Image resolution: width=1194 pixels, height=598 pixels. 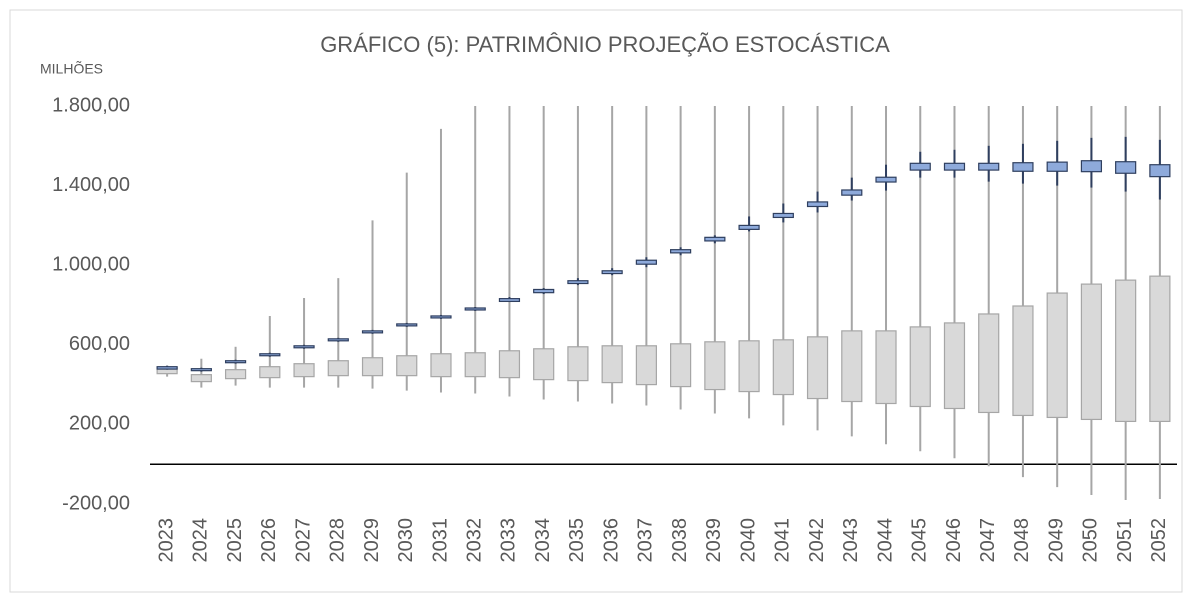 What do you see at coordinates (99, 344) in the screenshot?
I see `y-tick-label: 600,00` at bounding box center [99, 344].